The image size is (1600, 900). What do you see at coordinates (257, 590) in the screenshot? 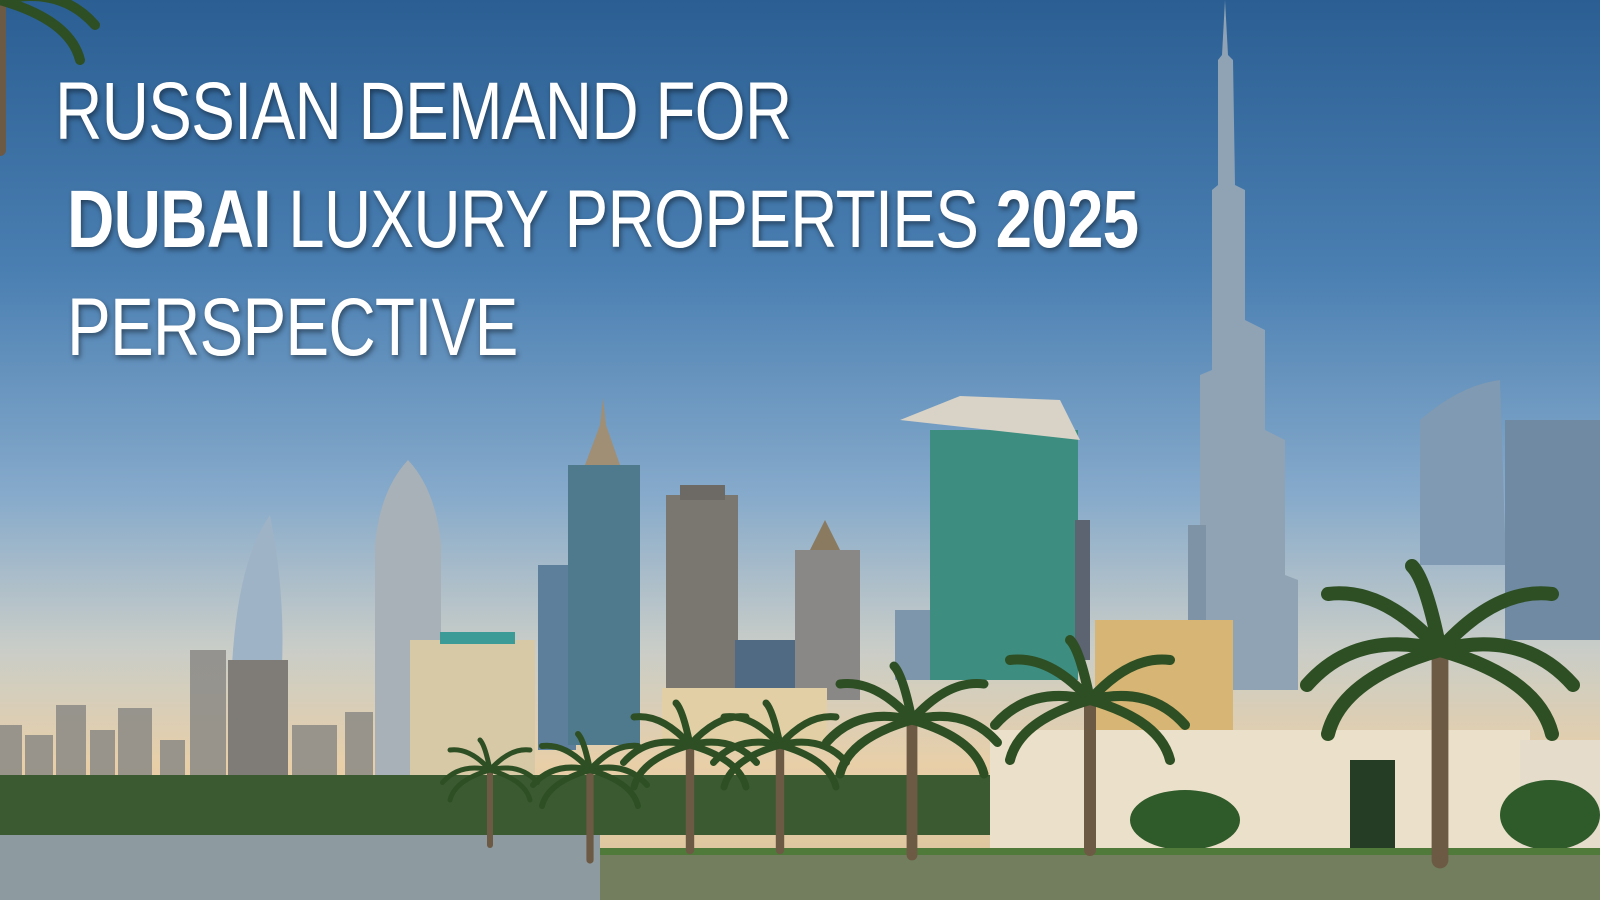
I see `sail-tower` at bounding box center [257, 590].